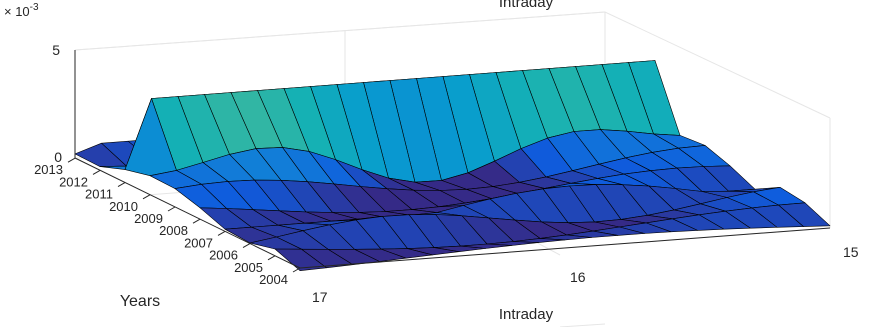 The height and width of the screenshot is (327, 873). Describe the element at coordinates (271, 258) in the screenshot. I see `y-tick-mark-2005` at that location.